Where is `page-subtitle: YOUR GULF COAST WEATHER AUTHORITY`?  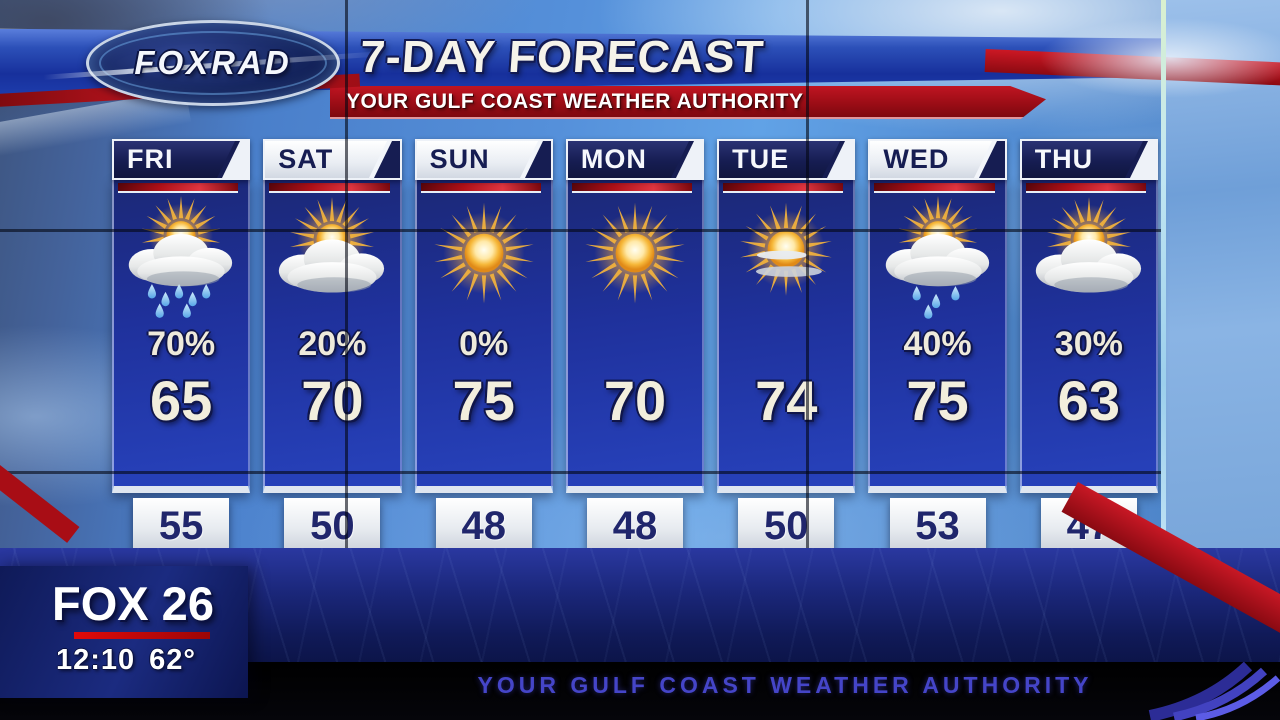 page-subtitle: YOUR GULF COAST WEATHER AUTHORITY is located at coordinates (575, 101).